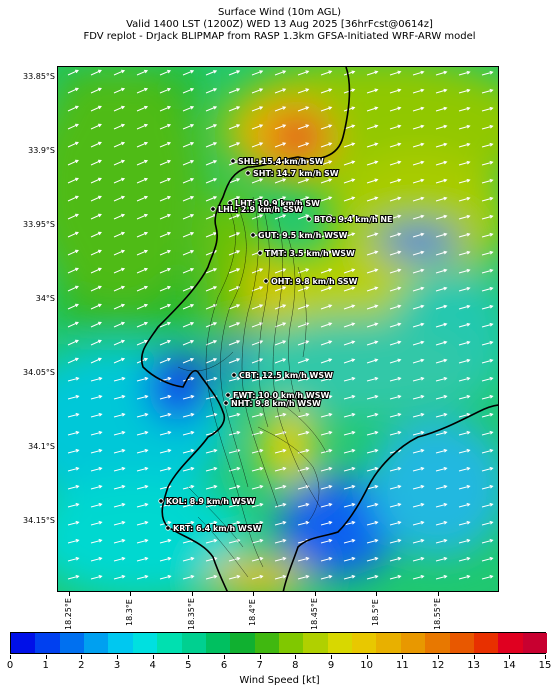 The height and width of the screenshot is (692, 559). What do you see at coordinates (188, 665) in the screenshot?
I see `colorbar-tick-label: 5` at bounding box center [188, 665].